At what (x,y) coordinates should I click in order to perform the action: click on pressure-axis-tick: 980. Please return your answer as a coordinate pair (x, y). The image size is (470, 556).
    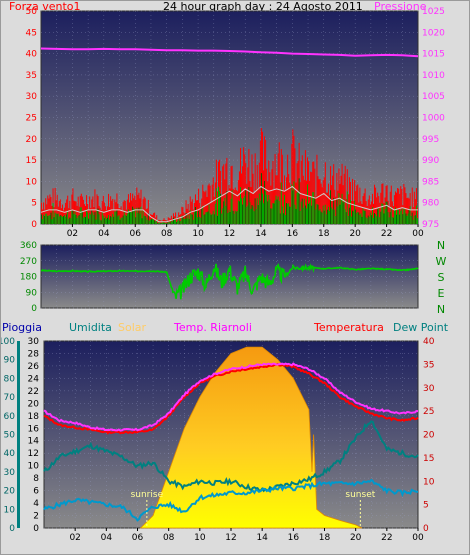
    Looking at the image, I should click on (430, 204).